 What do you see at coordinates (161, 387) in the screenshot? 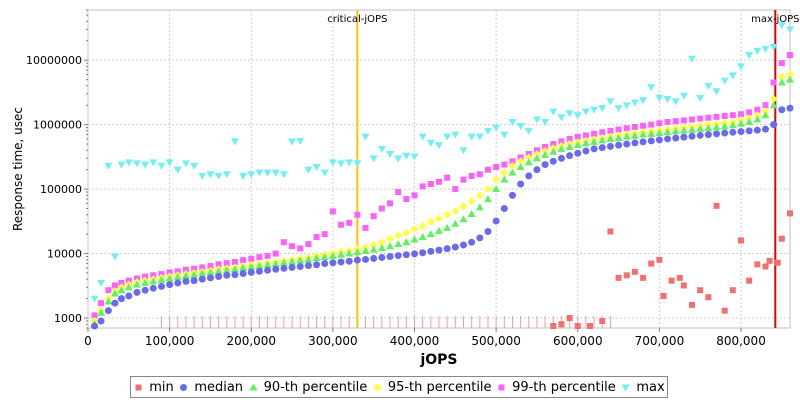
I see `legend-label: min` at bounding box center [161, 387].